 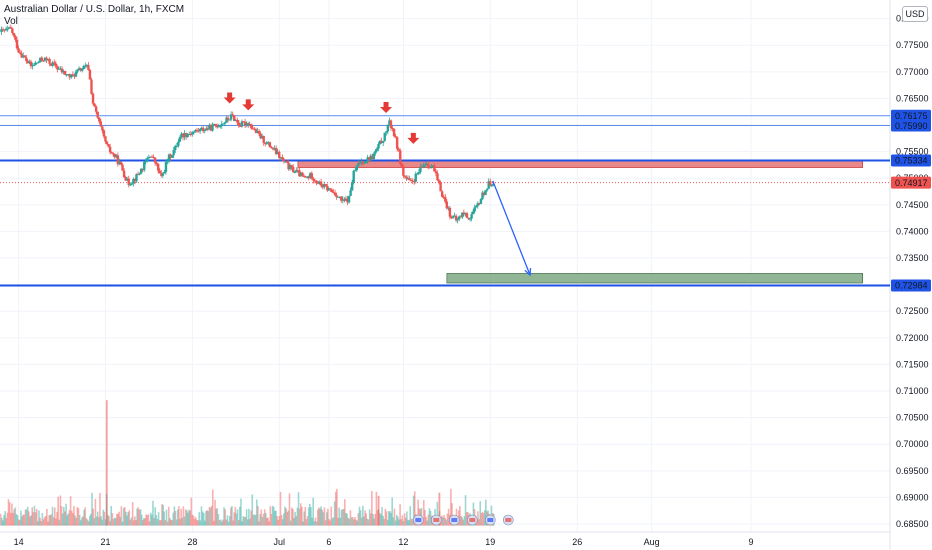 What do you see at coordinates (580, 164) in the screenshot?
I see `resistance-zone` at bounding box center [580, 164].